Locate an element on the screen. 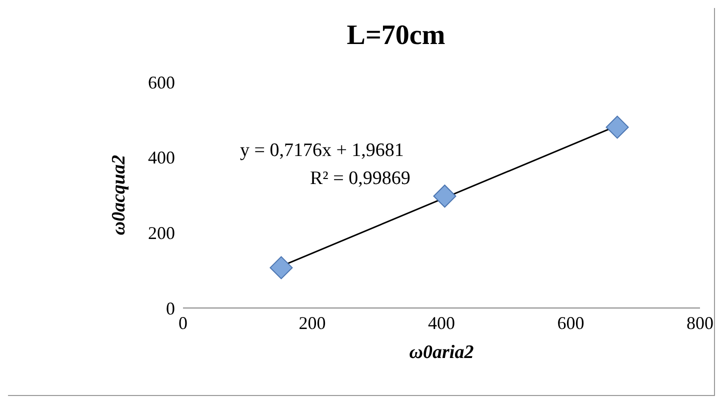  x-tick-label: 200 is located at coordinates (312, 322).